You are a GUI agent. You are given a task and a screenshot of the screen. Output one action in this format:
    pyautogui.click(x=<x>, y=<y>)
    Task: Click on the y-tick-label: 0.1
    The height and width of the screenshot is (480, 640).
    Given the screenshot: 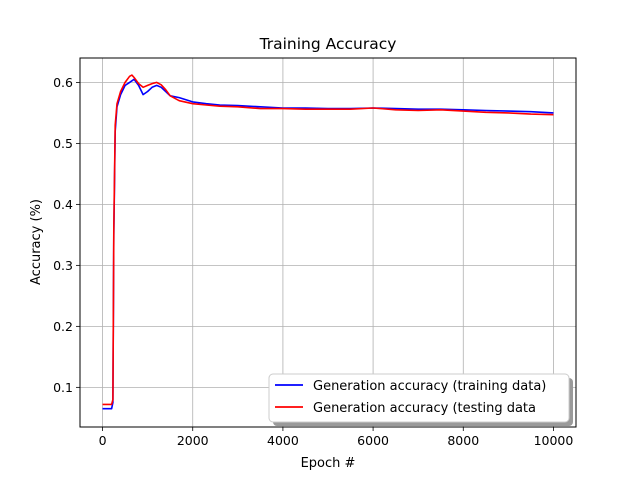 What is the action you would take?
    pyautogui.click(x=63, y=387)
    